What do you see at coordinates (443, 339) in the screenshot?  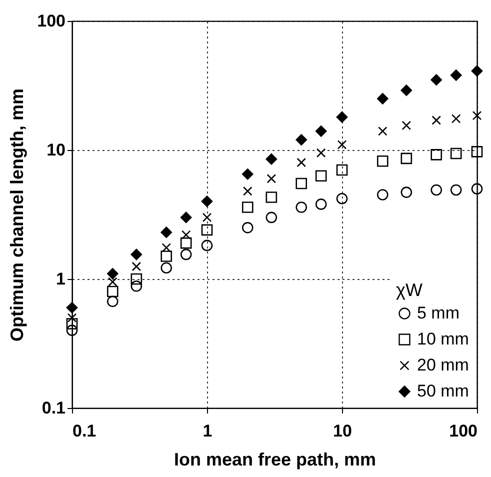 I see `legend-label: 10 mm` at bounding box center [443, 339].